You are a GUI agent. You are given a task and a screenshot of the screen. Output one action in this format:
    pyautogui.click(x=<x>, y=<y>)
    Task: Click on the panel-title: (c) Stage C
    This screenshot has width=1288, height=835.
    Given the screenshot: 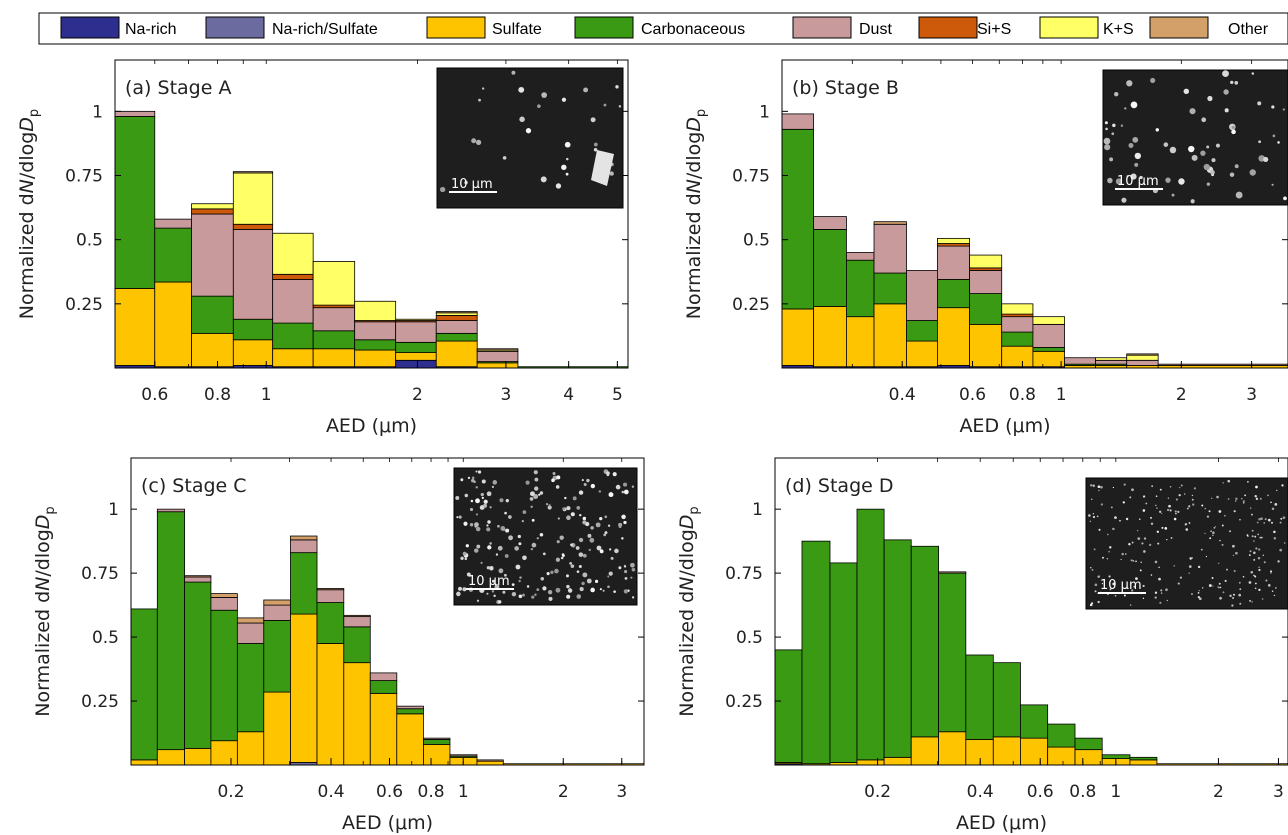 What is the action you would take?
    pyautogui.click(x=194, y=486)
    